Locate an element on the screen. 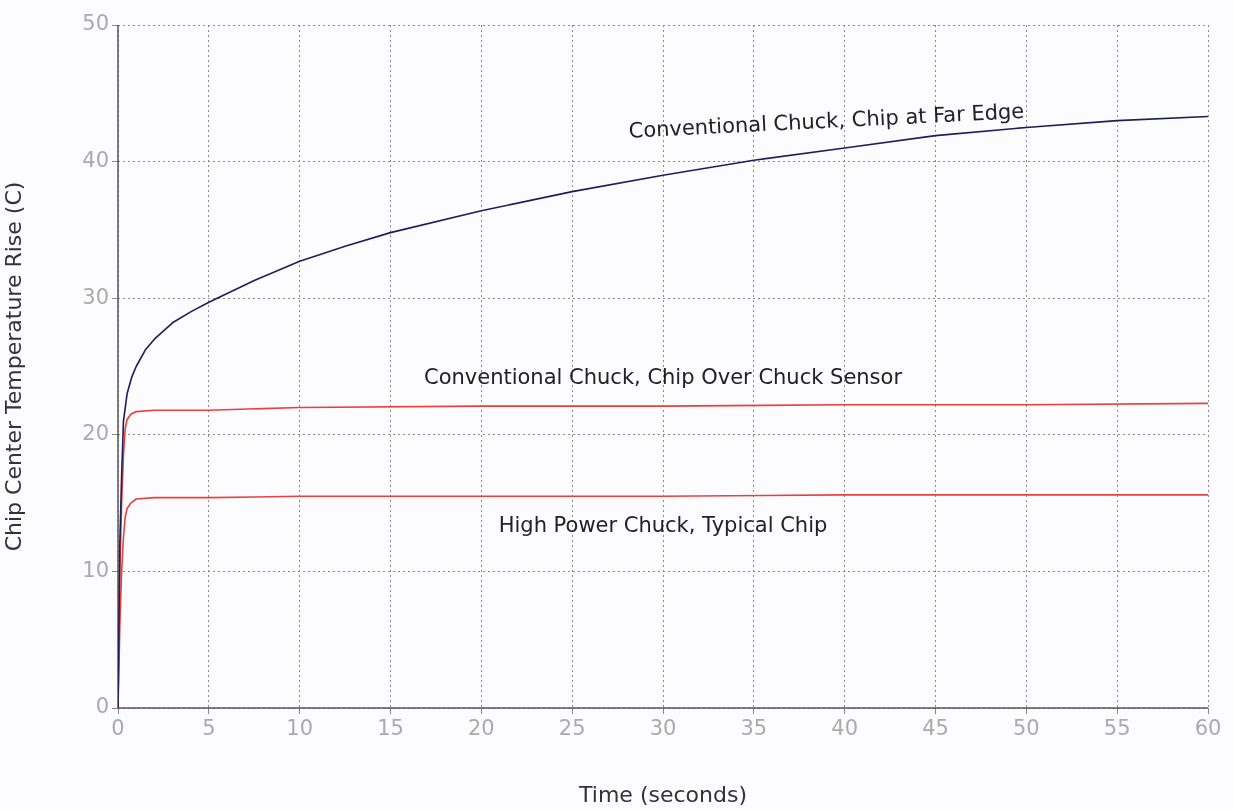 Image resolution: width=1233 pixels, height=809 pixels. x-tick-label: 15 is located at coordinates (390, 728).